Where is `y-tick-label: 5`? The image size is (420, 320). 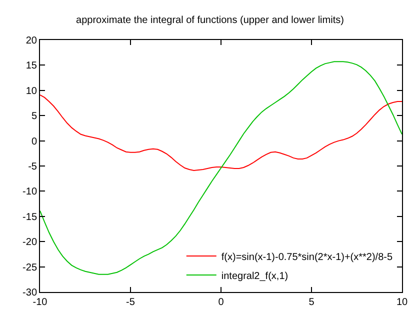
y-tick-label: 5 is located at coordinates (34, 116).